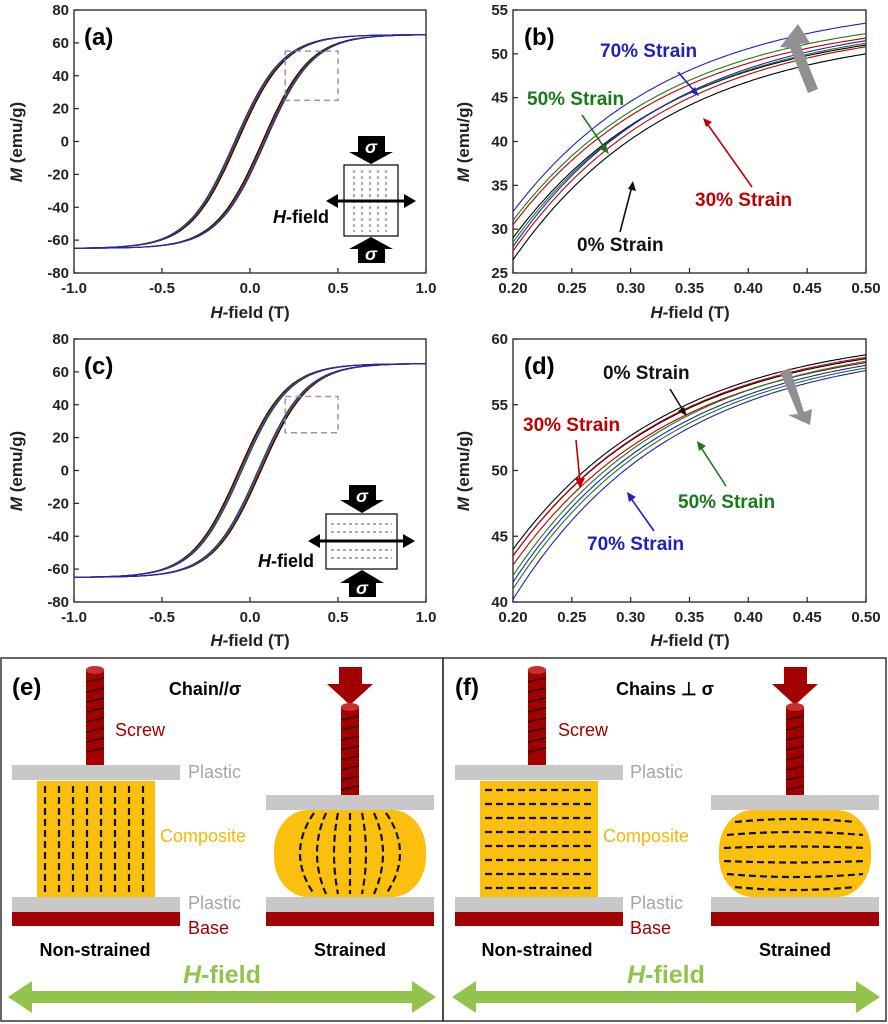 This screenshot has width=888, height=1024. I want to click on diagram-title: Chains ⊥ σ, so click(665, 689).